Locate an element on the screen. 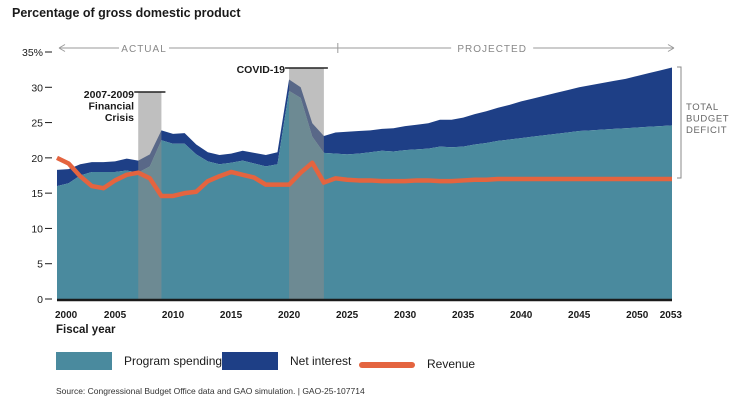  deficit-label: TOTAL BUDGET DEFICIT is located at coordinates (707, 119).